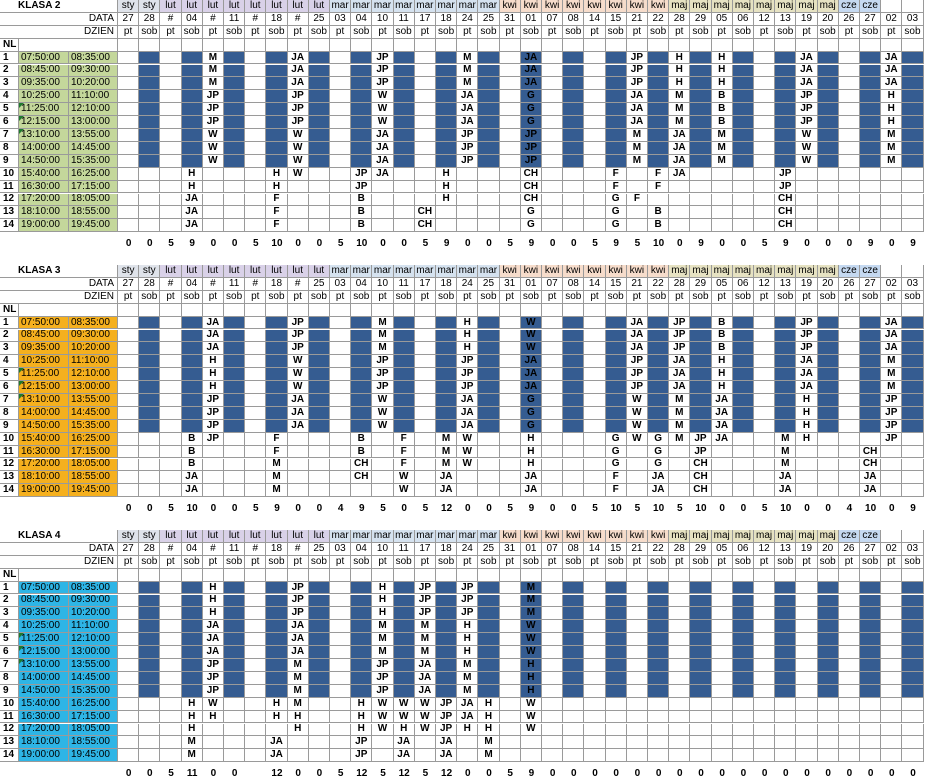  I want to click on day-header: pt, so click(383, 297).